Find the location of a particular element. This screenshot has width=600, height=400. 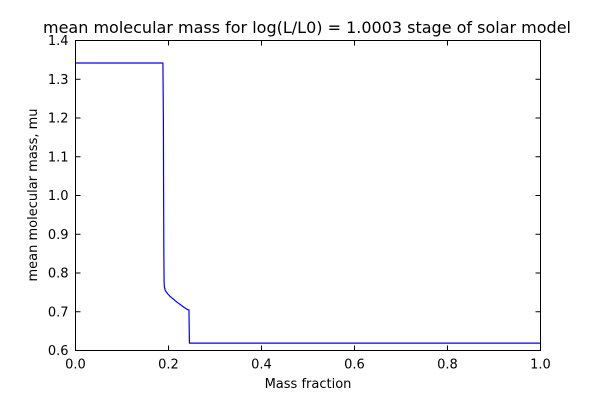

x-tick-label-2: 0.4 is located at coordinates (261, 365).